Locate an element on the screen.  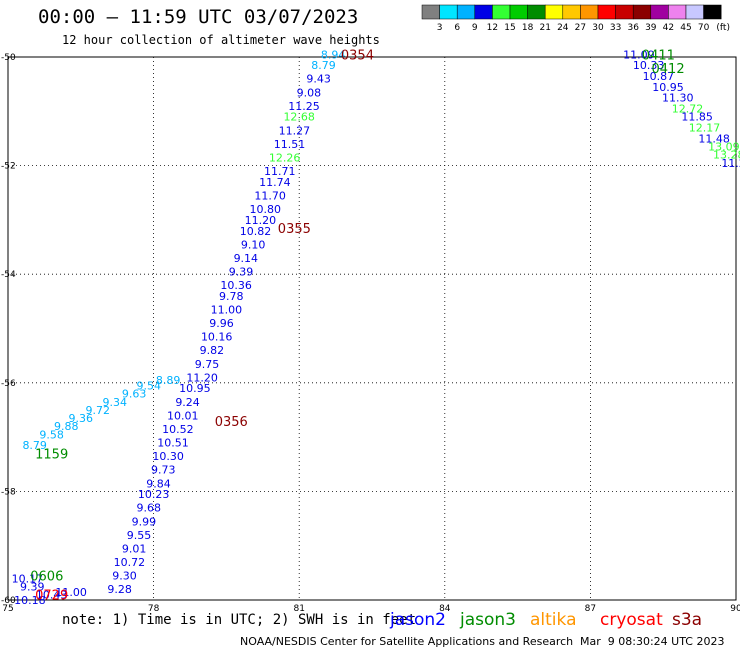
data-point-label: 11.30 is located at coordinates (678, 98).